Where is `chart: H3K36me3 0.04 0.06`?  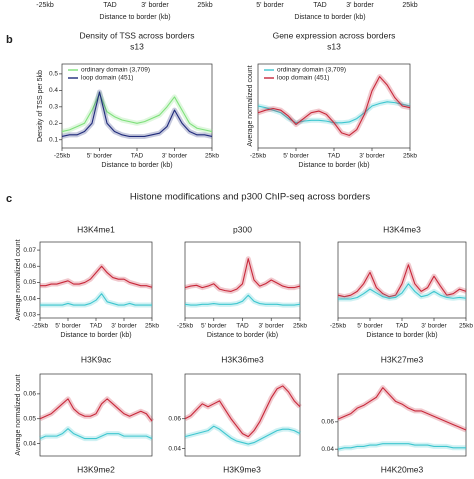 chart: H3K36me3 0.04 0.06 is located at coordinates (235, 405).